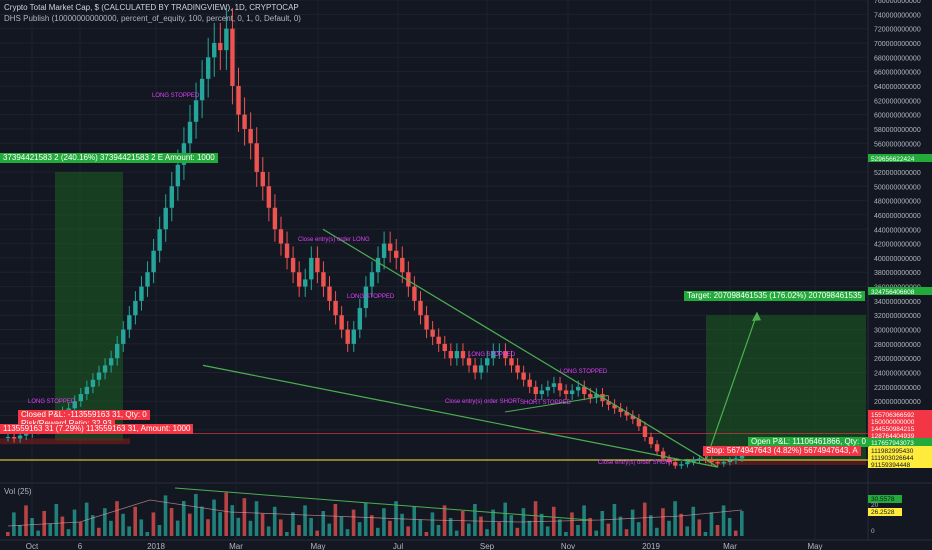  Describe the element at coordinates (893, 429) in the screenshot. I see `price-marker-label: 144550984215` at that location.